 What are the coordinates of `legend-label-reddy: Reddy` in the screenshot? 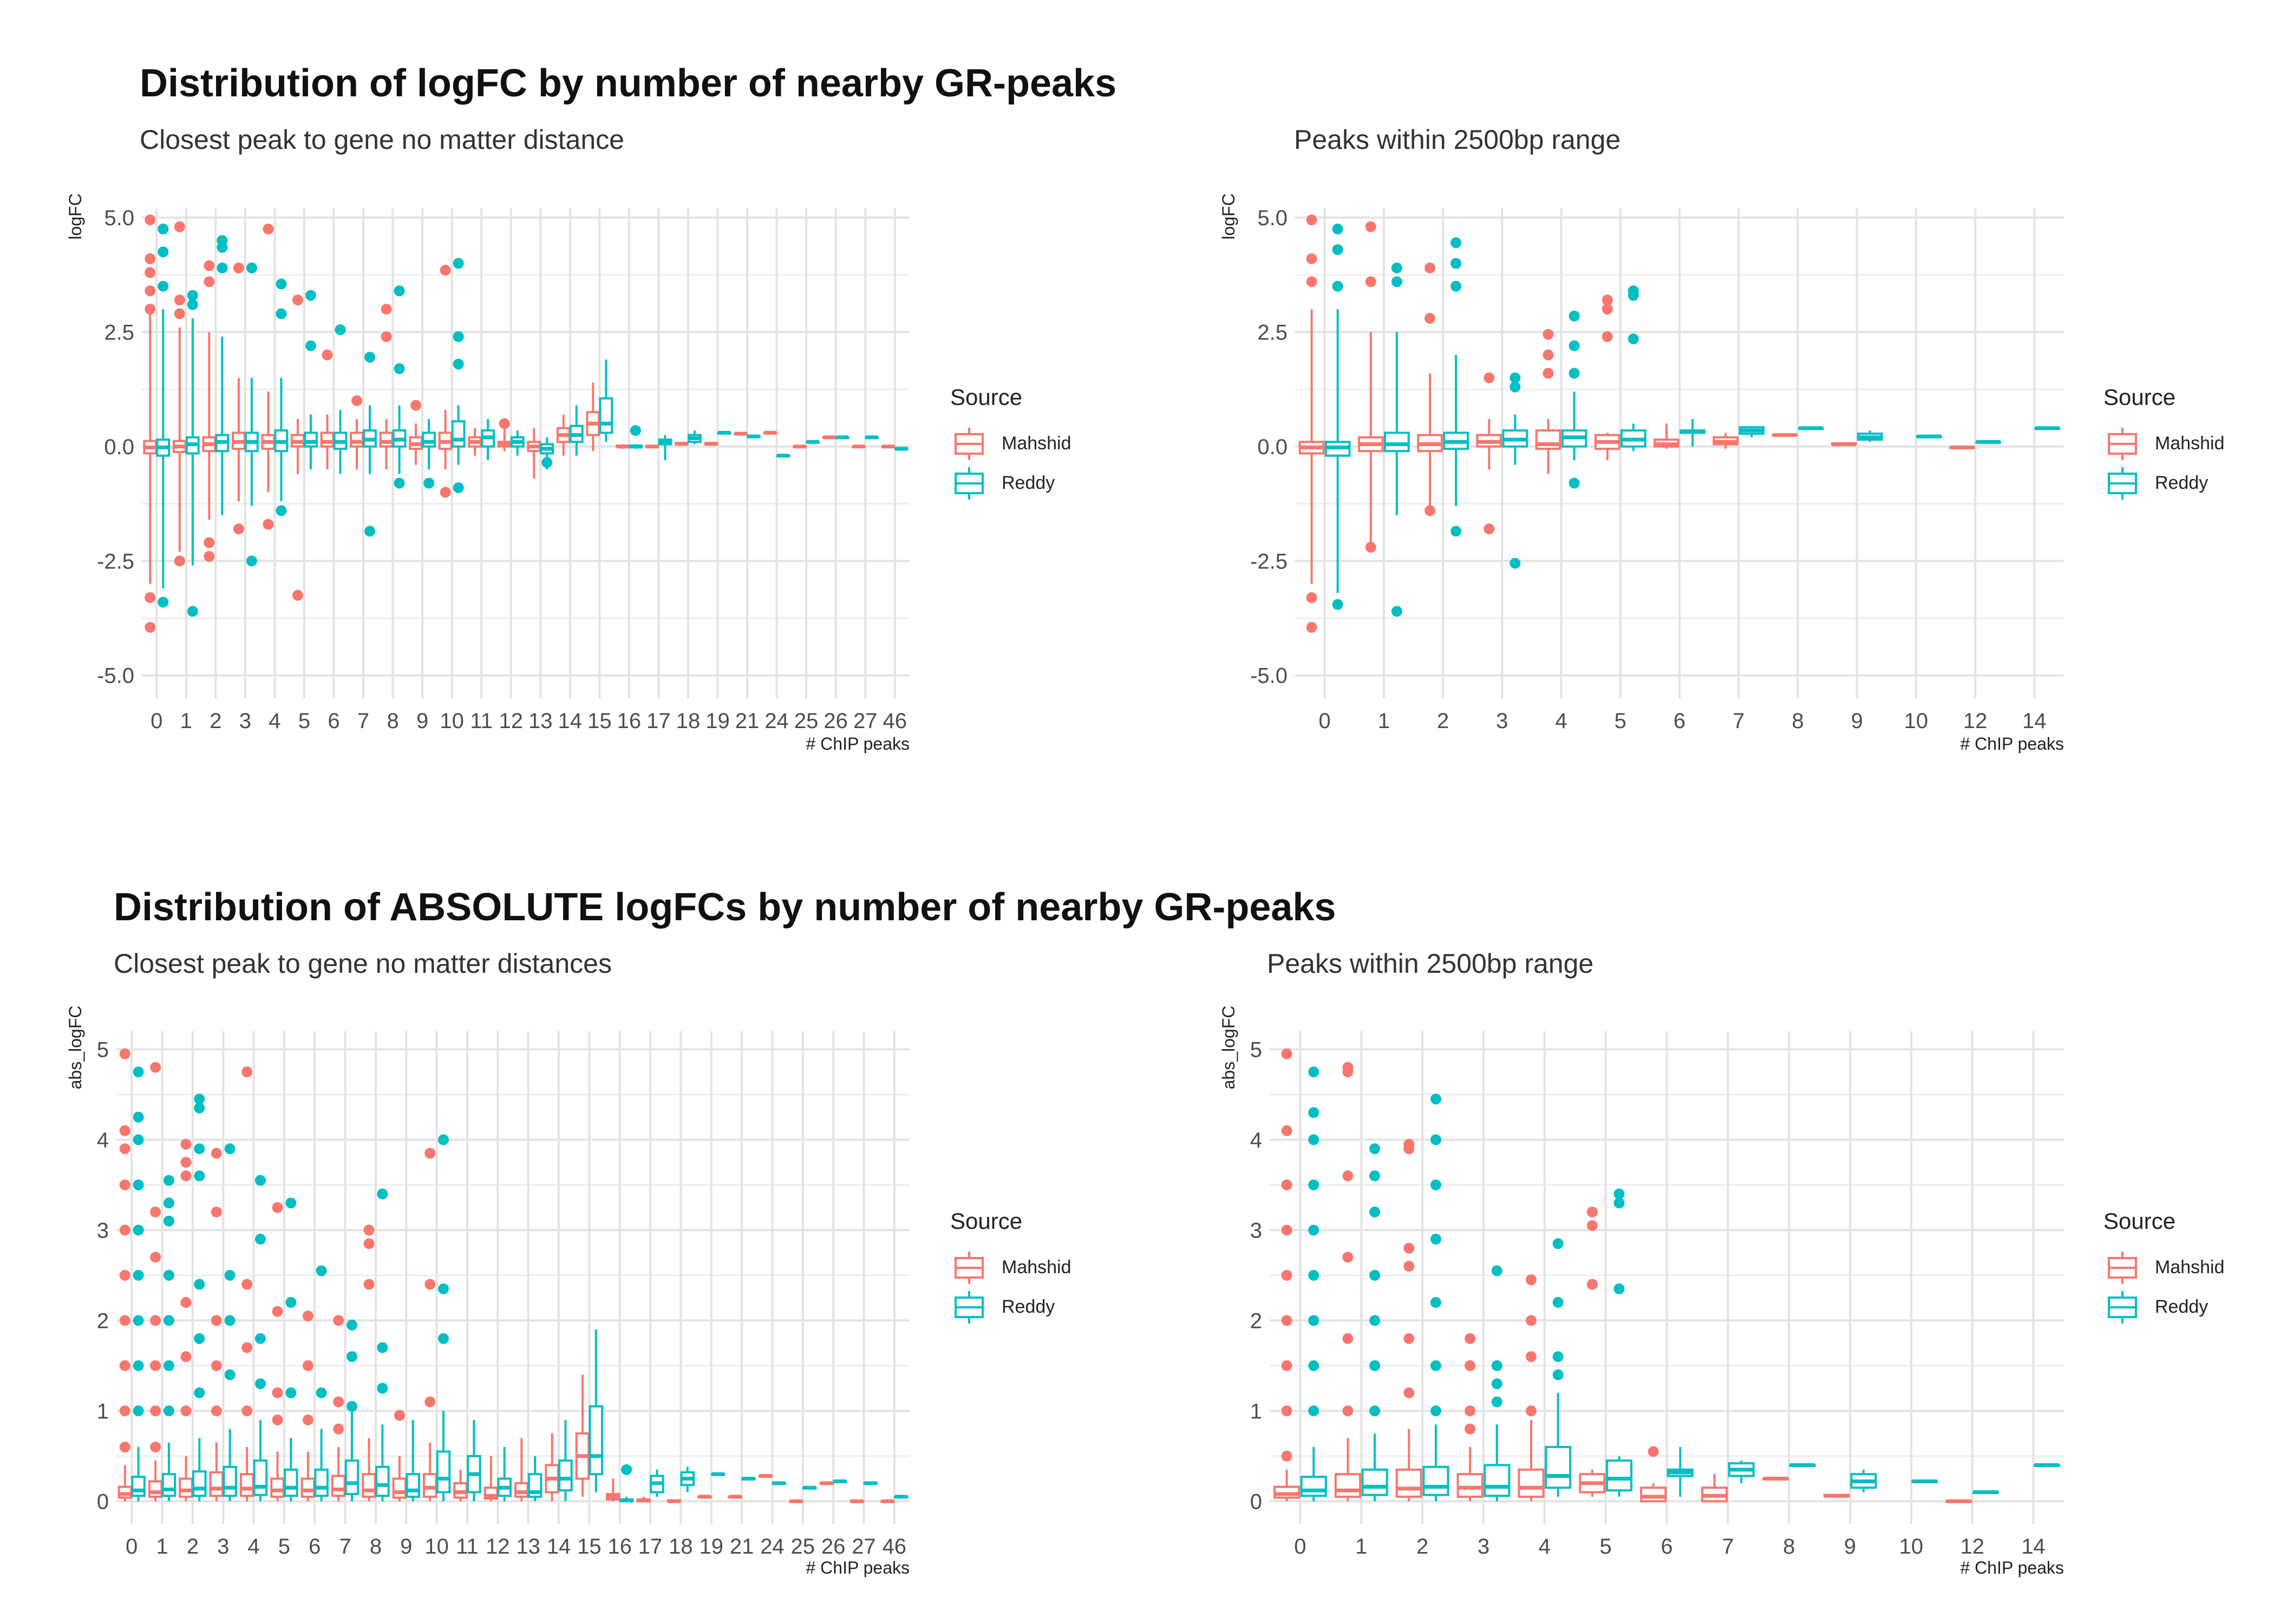 It's located at (2181, 483).